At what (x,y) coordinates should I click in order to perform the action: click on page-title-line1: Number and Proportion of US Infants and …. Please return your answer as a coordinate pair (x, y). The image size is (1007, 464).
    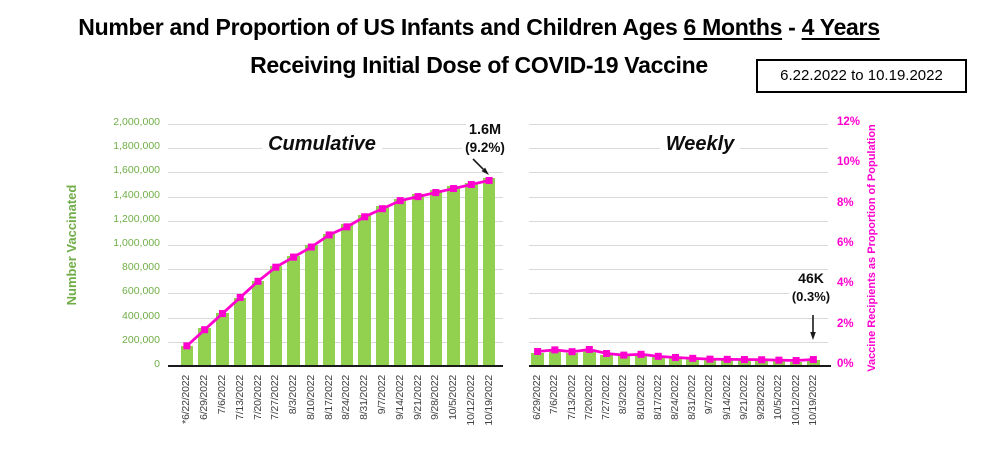
    Looking at the image, I should click on (479, 27).